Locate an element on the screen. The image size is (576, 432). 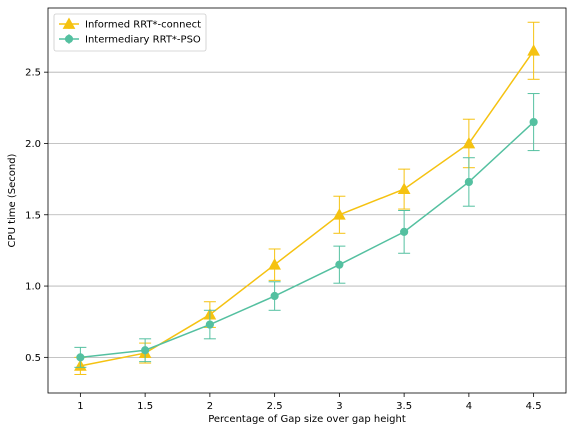
x-axis-label: Percentage of Gap size over gap height is located at coordinates (307, 419).